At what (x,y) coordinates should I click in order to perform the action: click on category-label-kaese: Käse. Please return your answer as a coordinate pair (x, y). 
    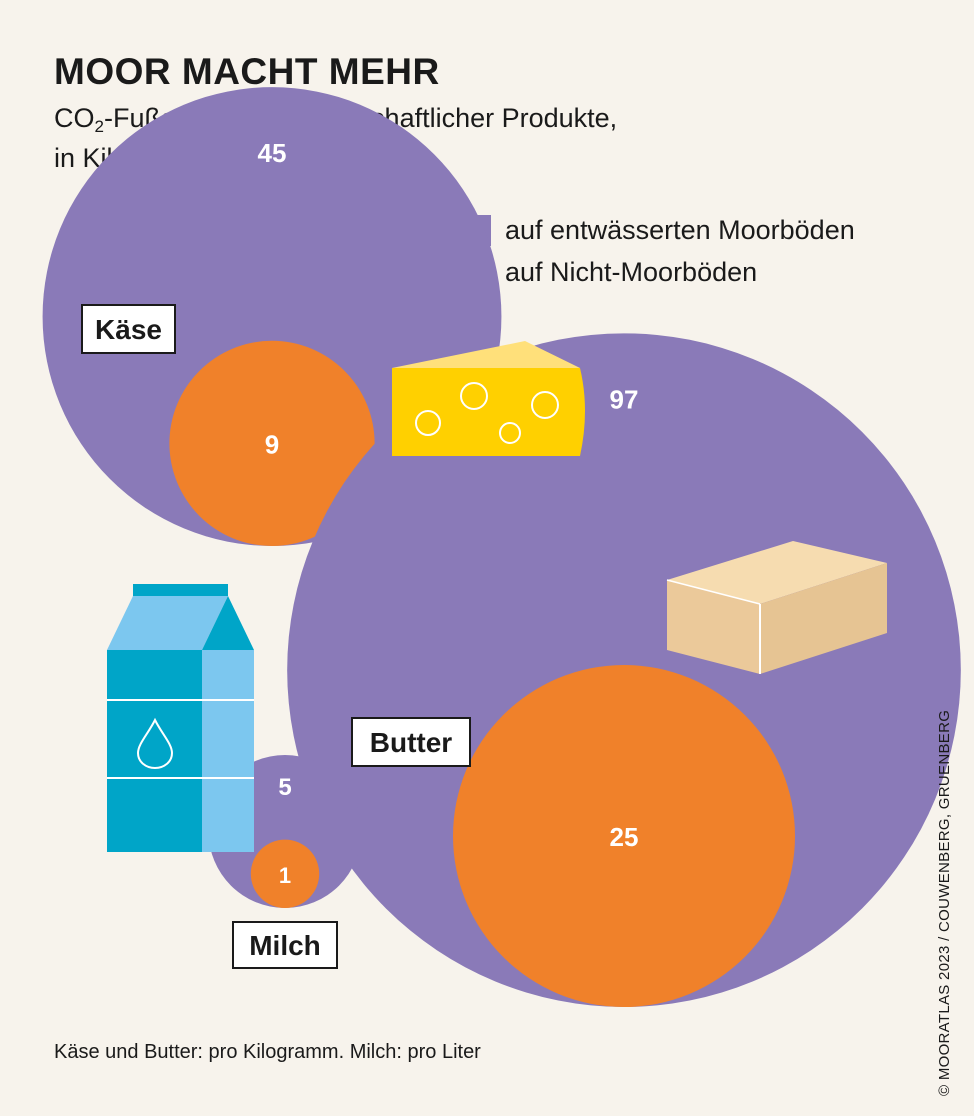
    Looking at the image, I should click on (128, 329).